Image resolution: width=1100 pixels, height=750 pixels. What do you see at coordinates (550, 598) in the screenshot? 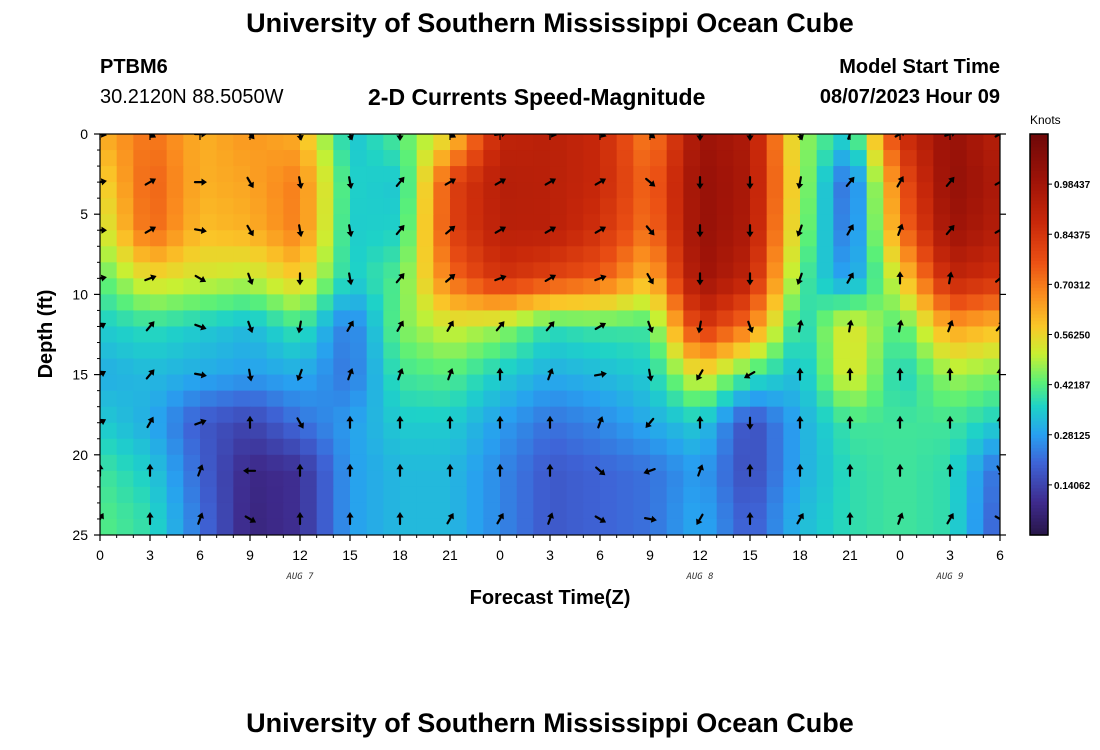
I see `x-axis-title: Forecast Time(Z)` at bounding box center [550, 598].